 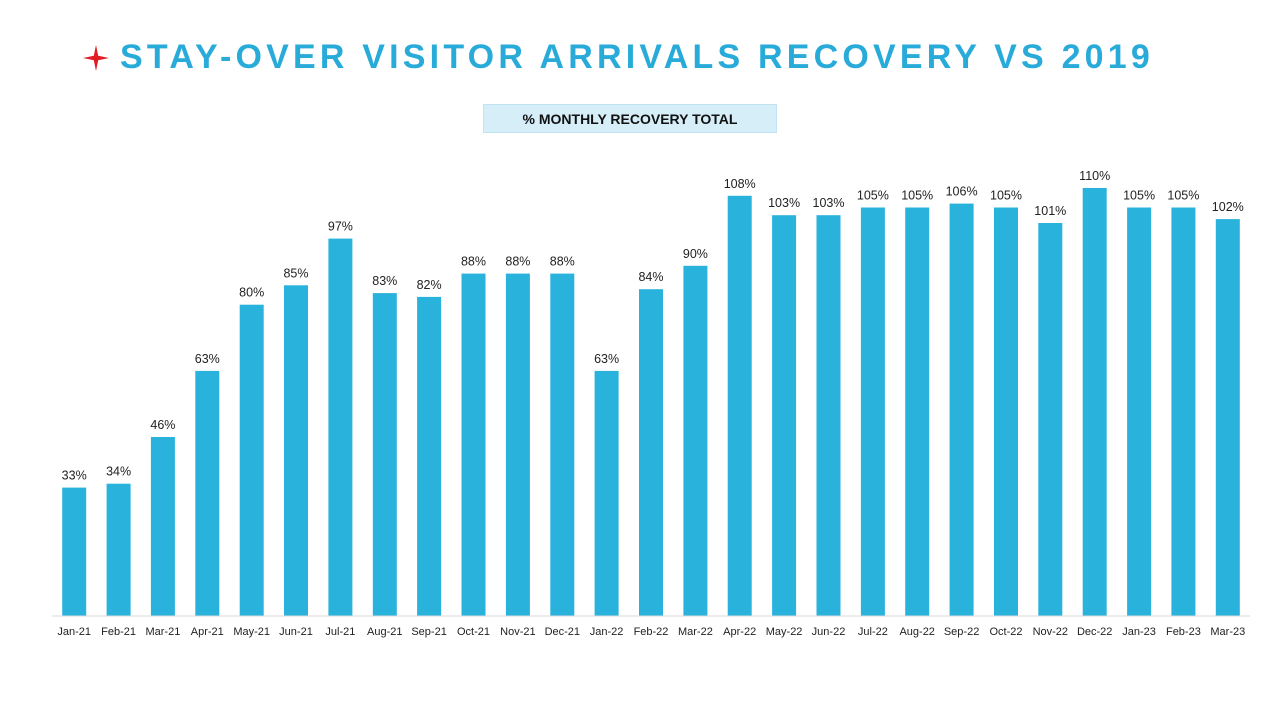 I want to click on category-label: Nov-22, so click(x=1050, y=632).